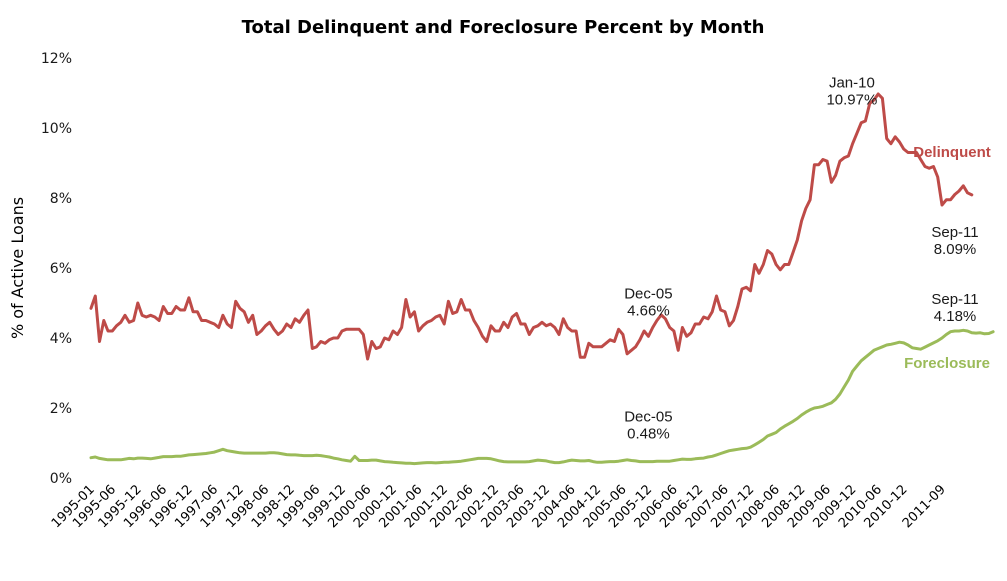 The height and width of the screenshot is (581, 1007). Describe the element at coordinates (955, 249) in the screenshot. I see `annotation-value: 8.09%` at that location.